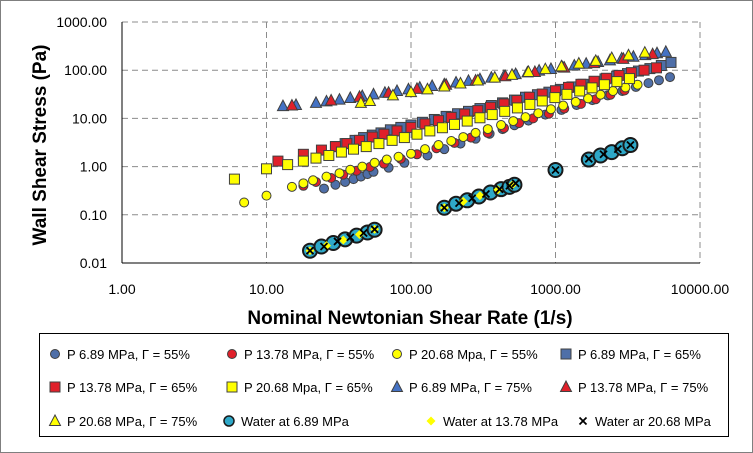 Image resolution: width=753 pixels, height=453 pixels. What do you see at coordinates (409, 318) in the screenshot?
I see `x-axis-label: Nominal Newtonian Shear Rate (1/s)` at bounding box center [409, 318].